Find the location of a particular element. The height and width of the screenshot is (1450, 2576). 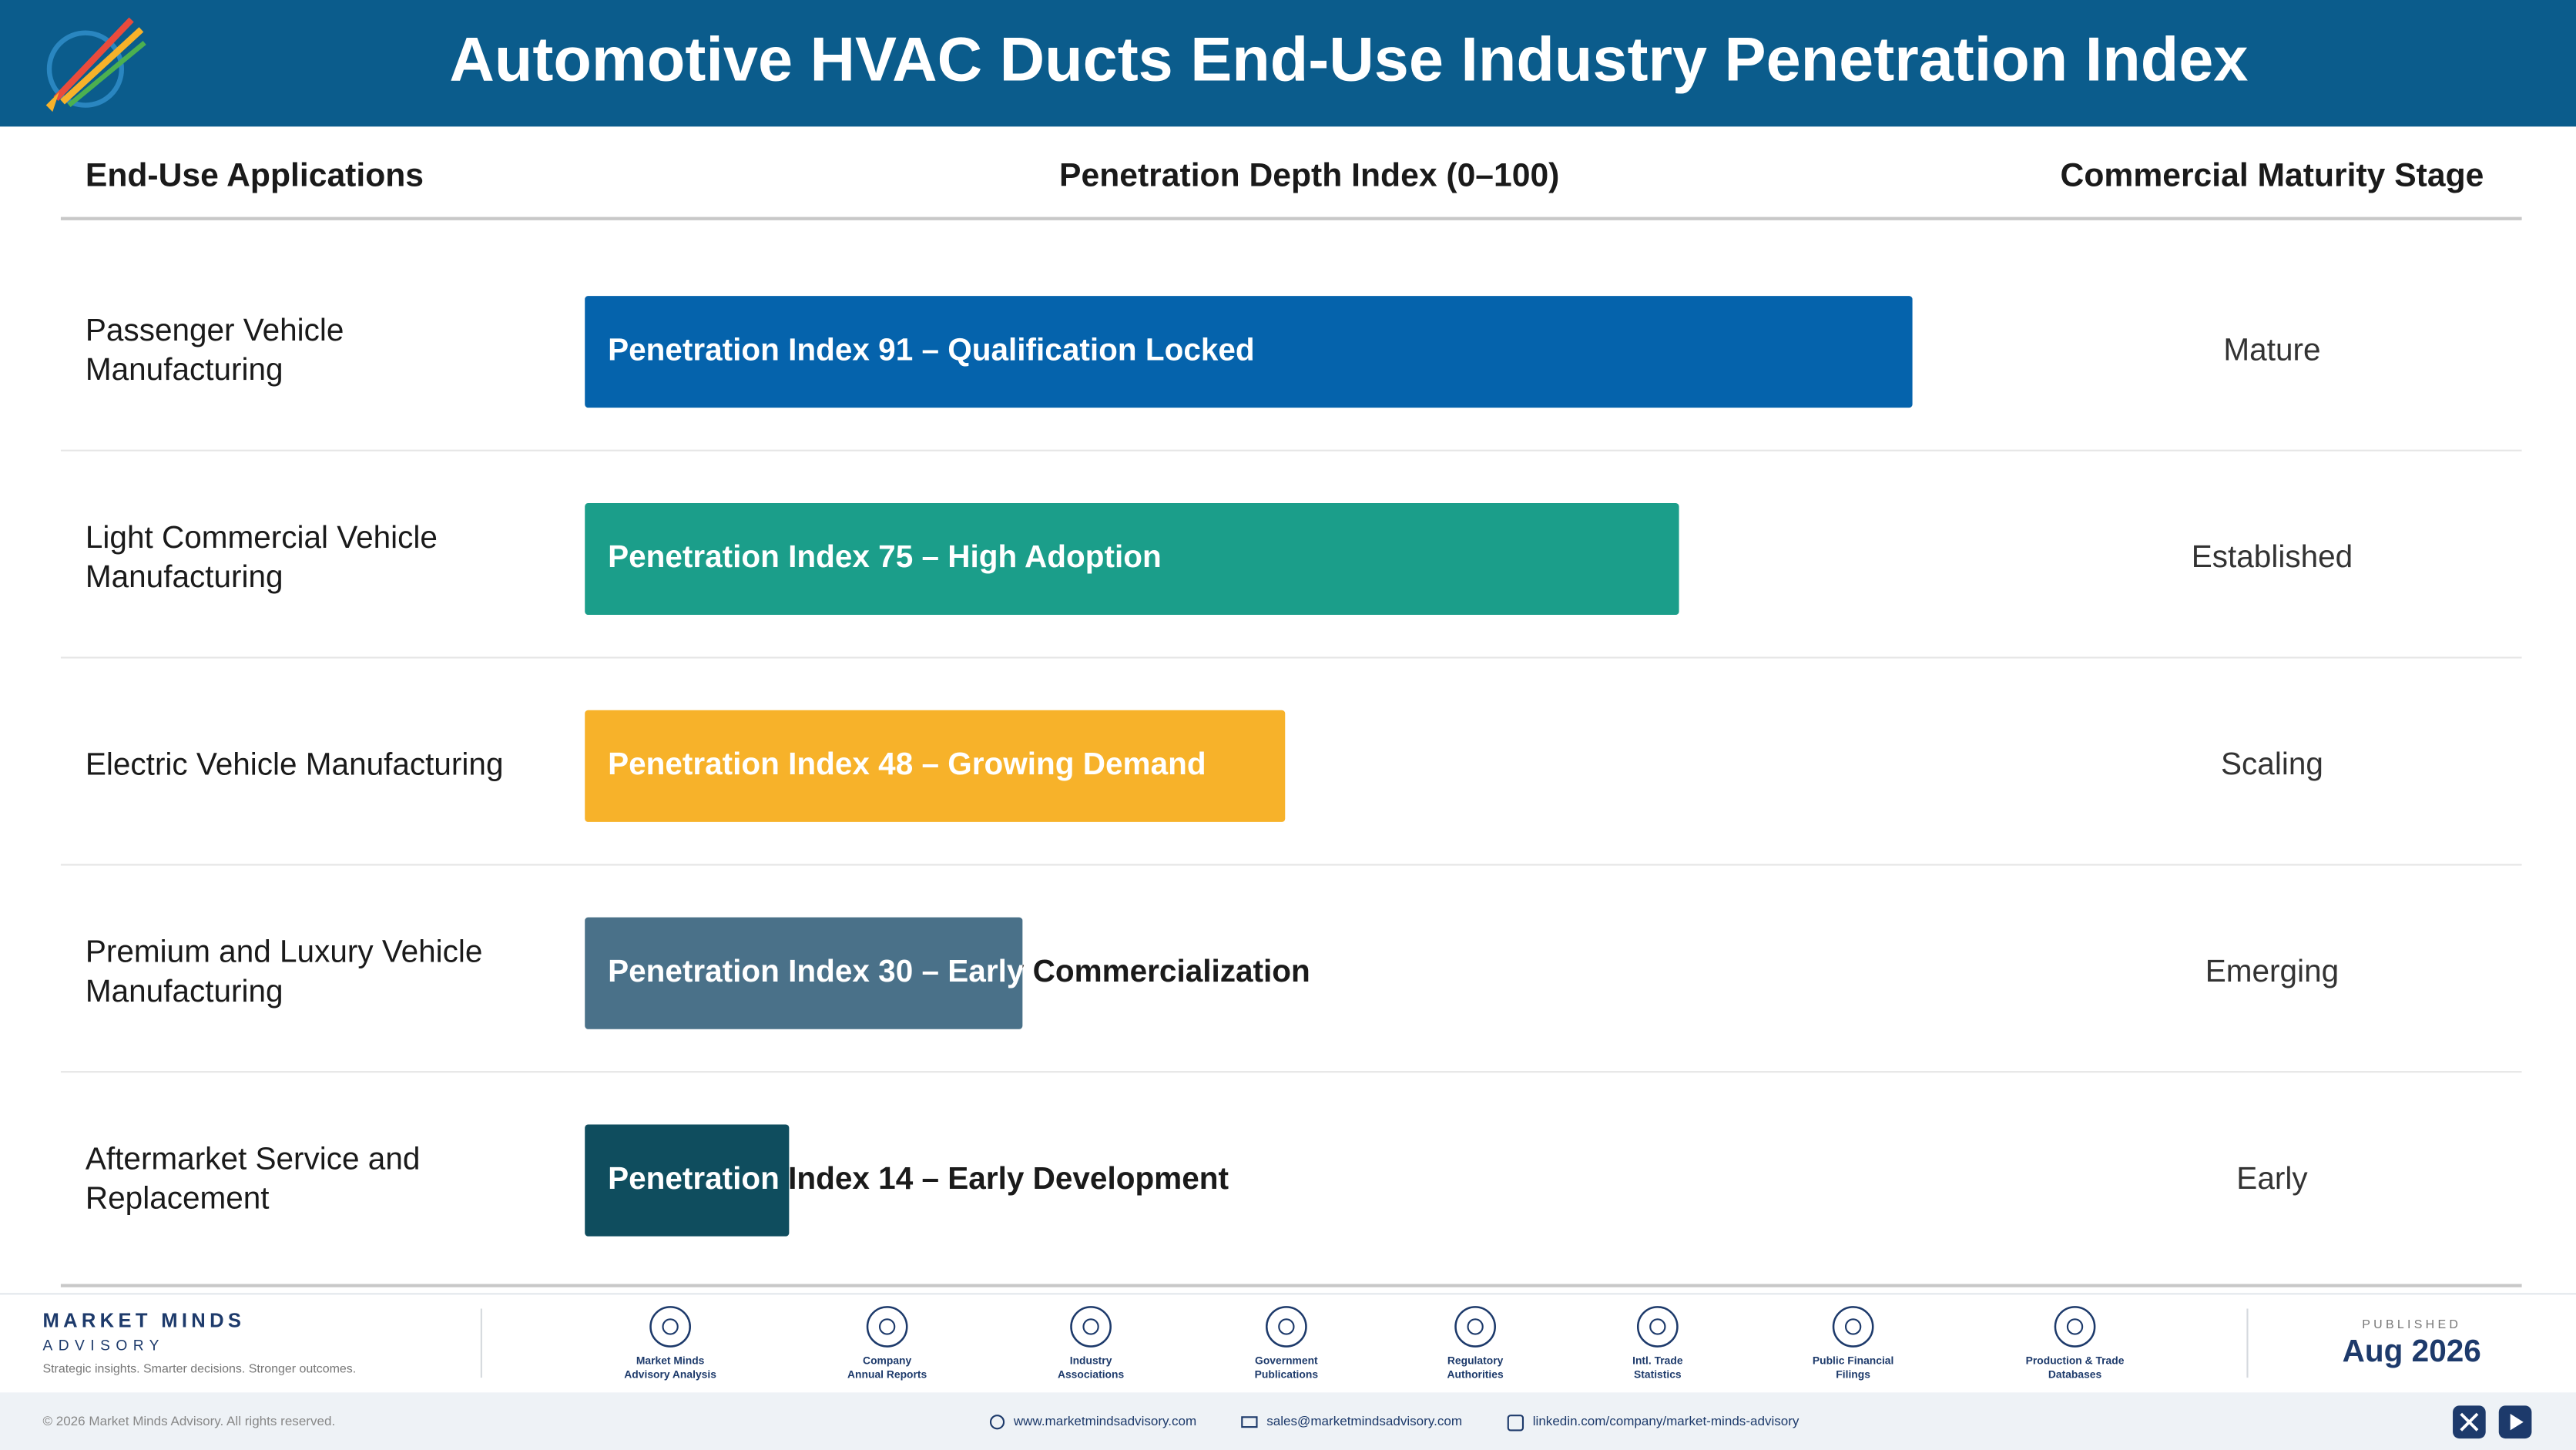

web-icon is located at coordinates (997, 1422).